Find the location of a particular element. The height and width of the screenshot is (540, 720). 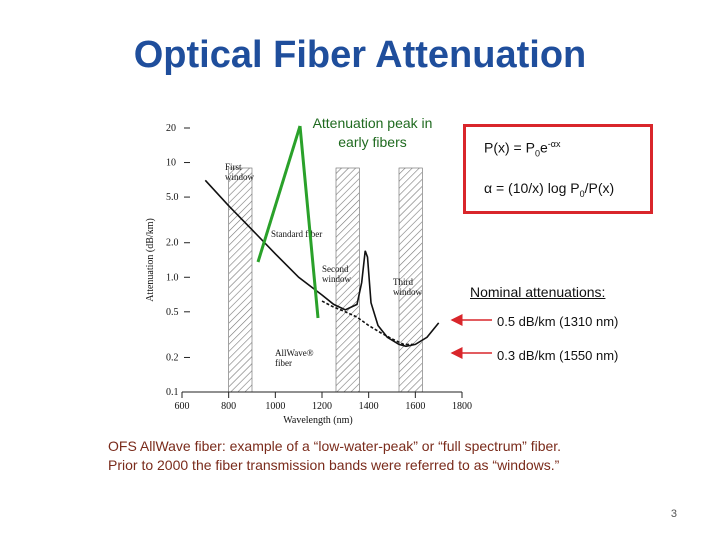

alpha-formula: α = (10/x) log P0/P(x) is located at coordinates (549, 189).